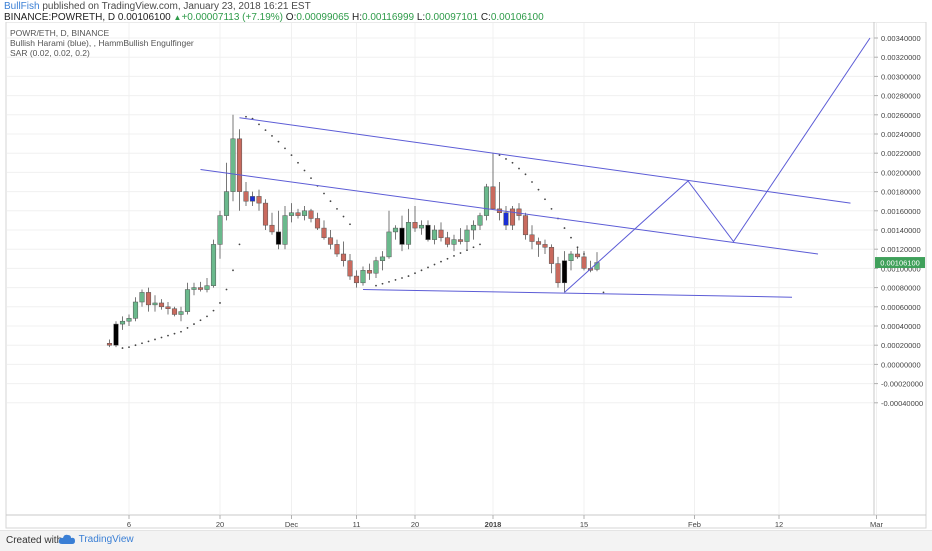  What do you see at coordinates (901, 211) in the screenshot?
I see `y-tick-label: 0.00160000` at bounding box center [901, 211].